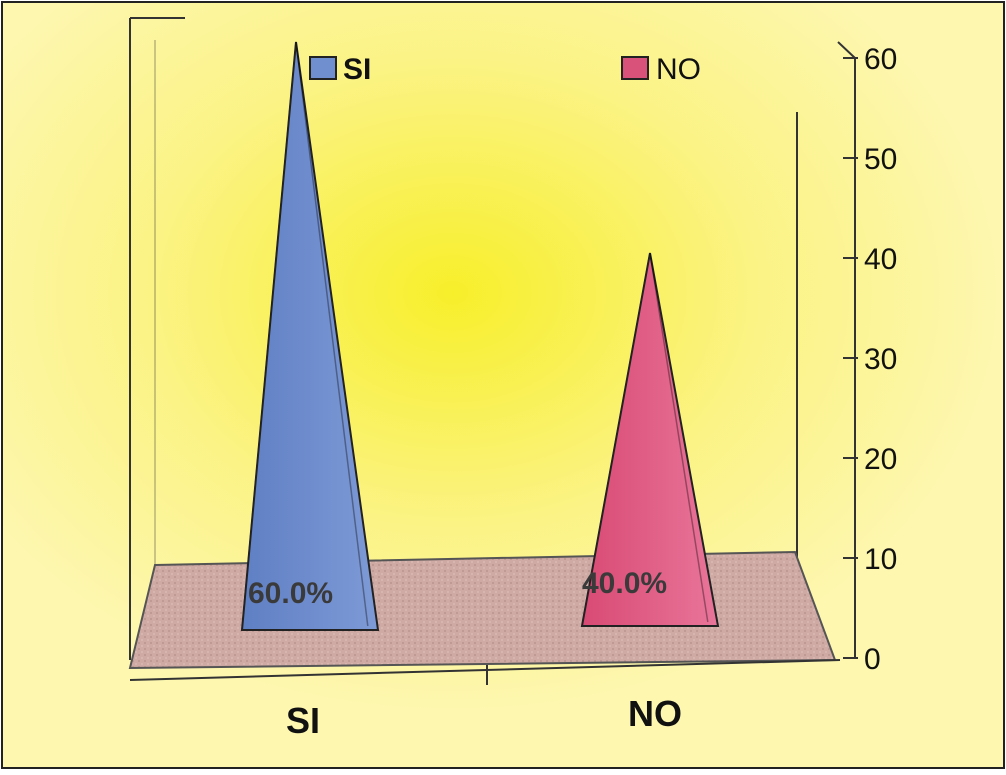 The image size is (1006, 775). I want to click on y-tick-label: 40, so click(880, 259).